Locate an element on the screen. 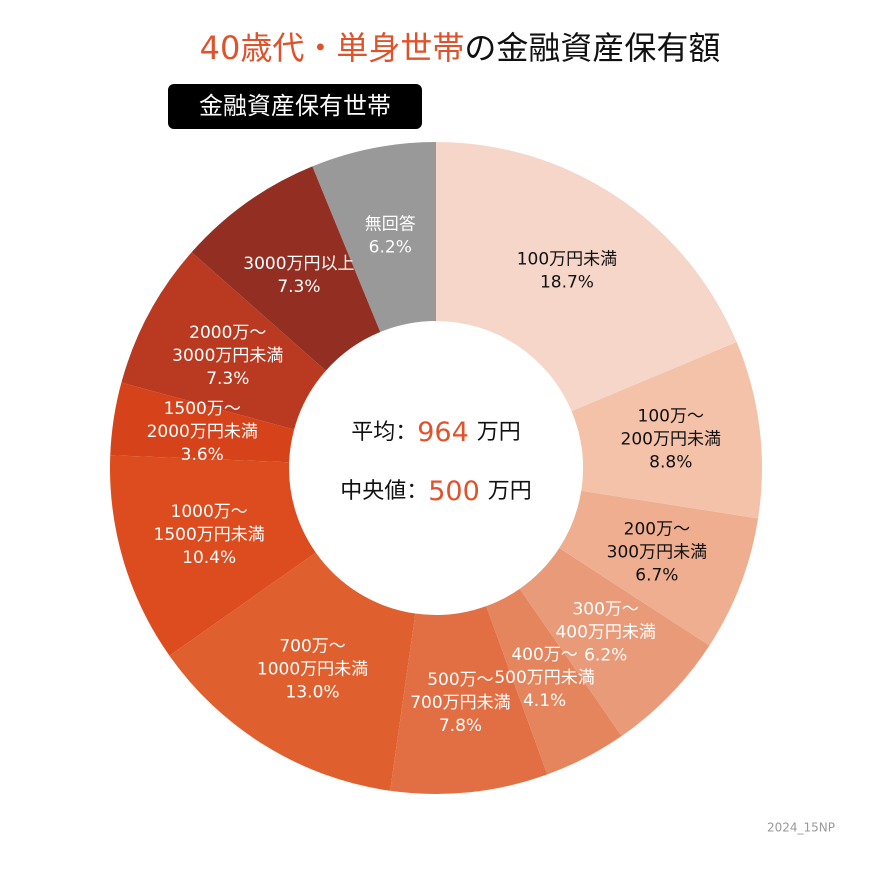 The height and width of the screenshot is (870, 870). slice-value-label: 4.1% is located at coordinates (544, 701).